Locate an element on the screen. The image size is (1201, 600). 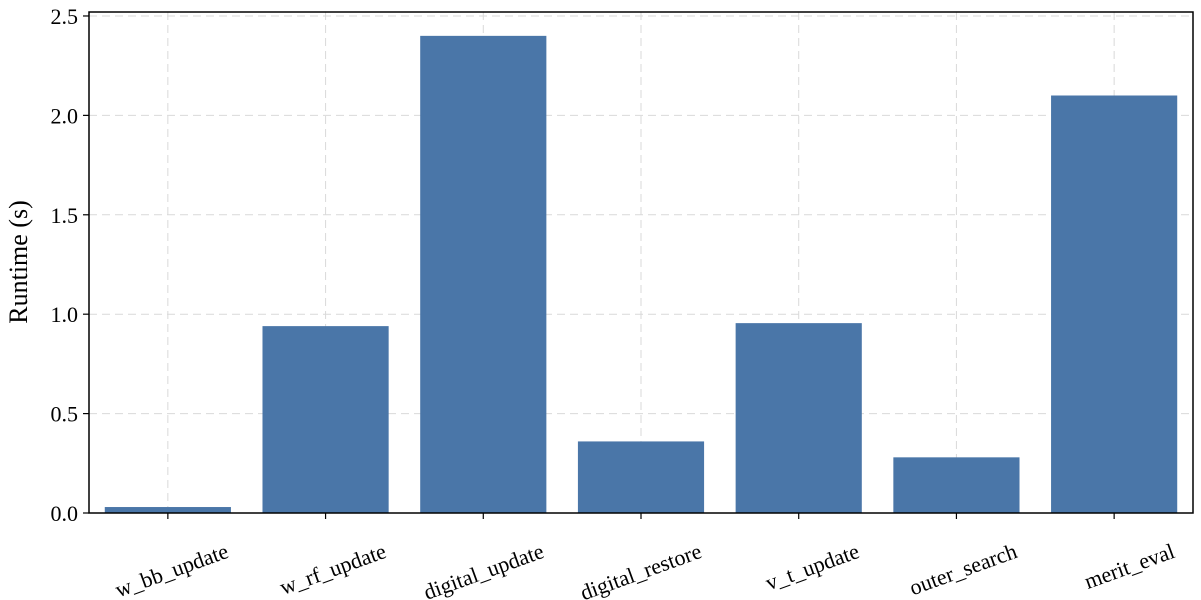
x-tick-label: v_t_update is located at coordinates (812, 566).